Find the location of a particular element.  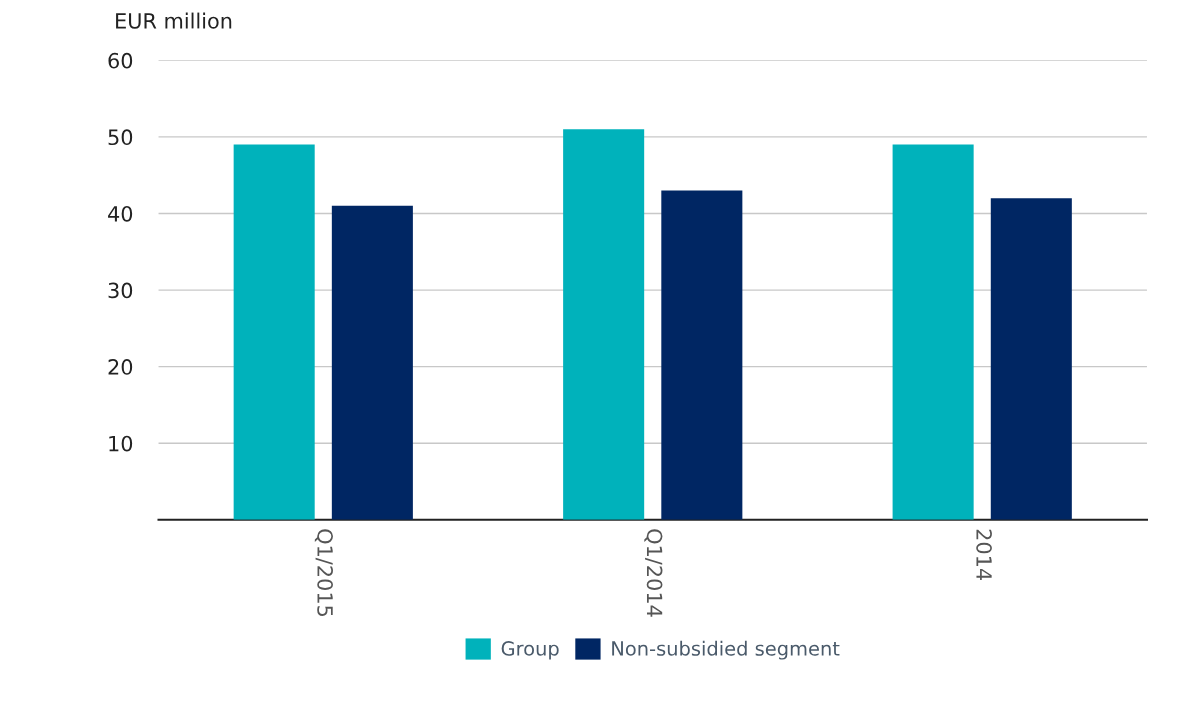

y-tick-label: 60 is located at coordinates (120, 60).